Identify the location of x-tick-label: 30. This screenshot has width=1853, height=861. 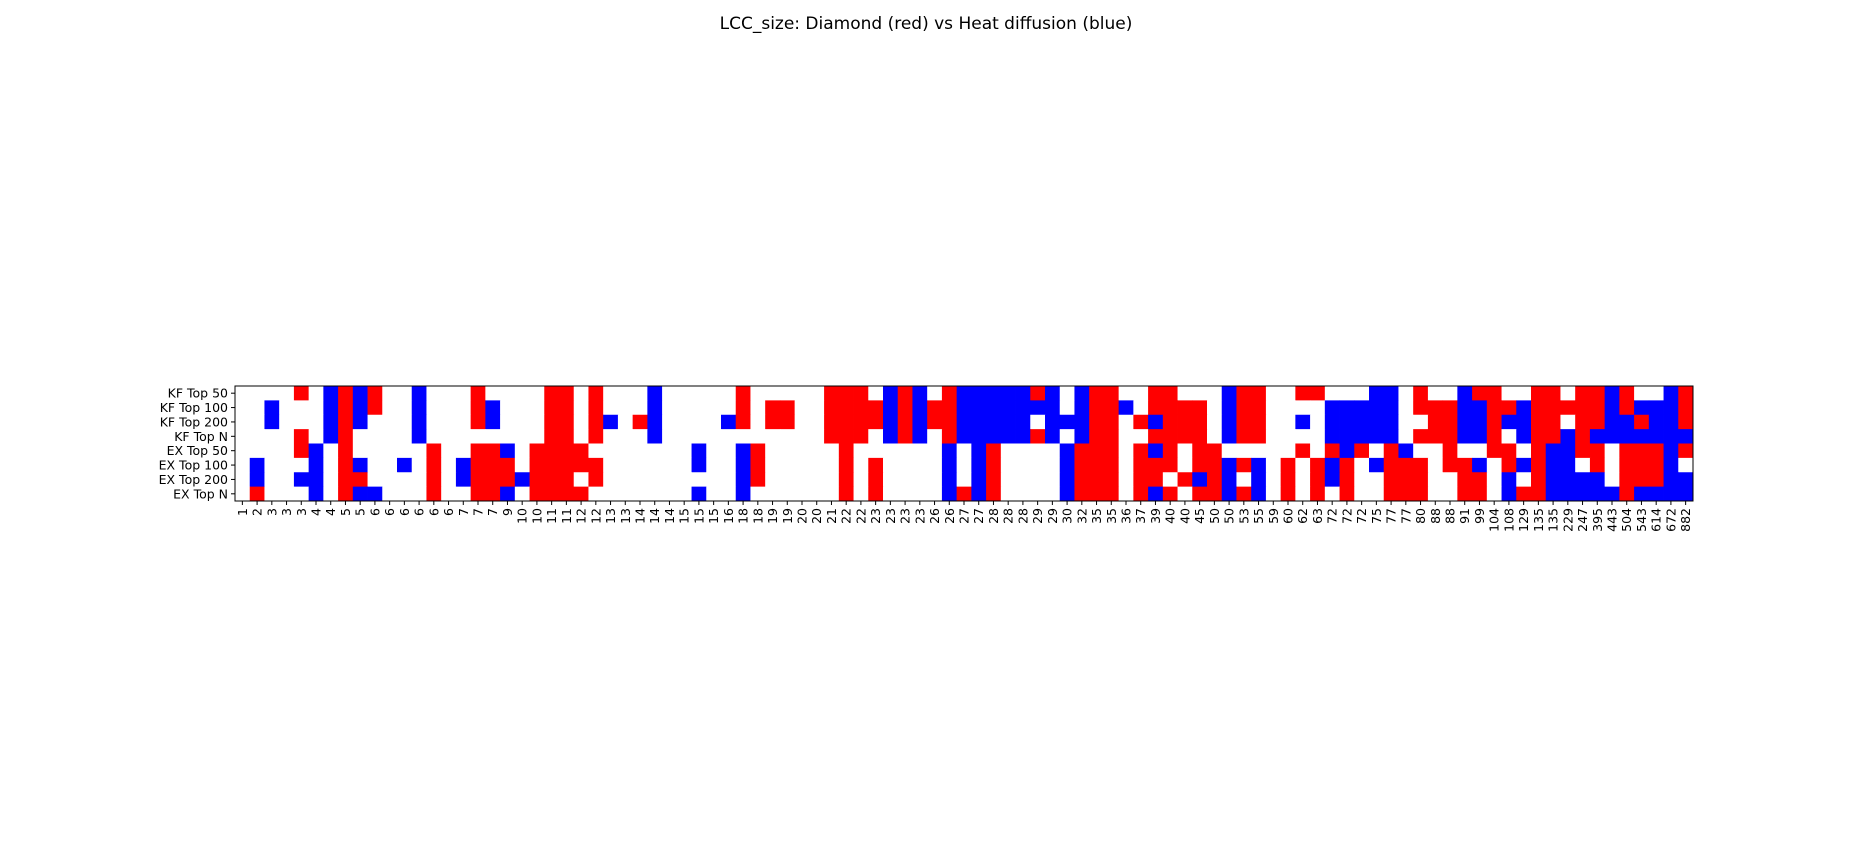
(1067, 516).